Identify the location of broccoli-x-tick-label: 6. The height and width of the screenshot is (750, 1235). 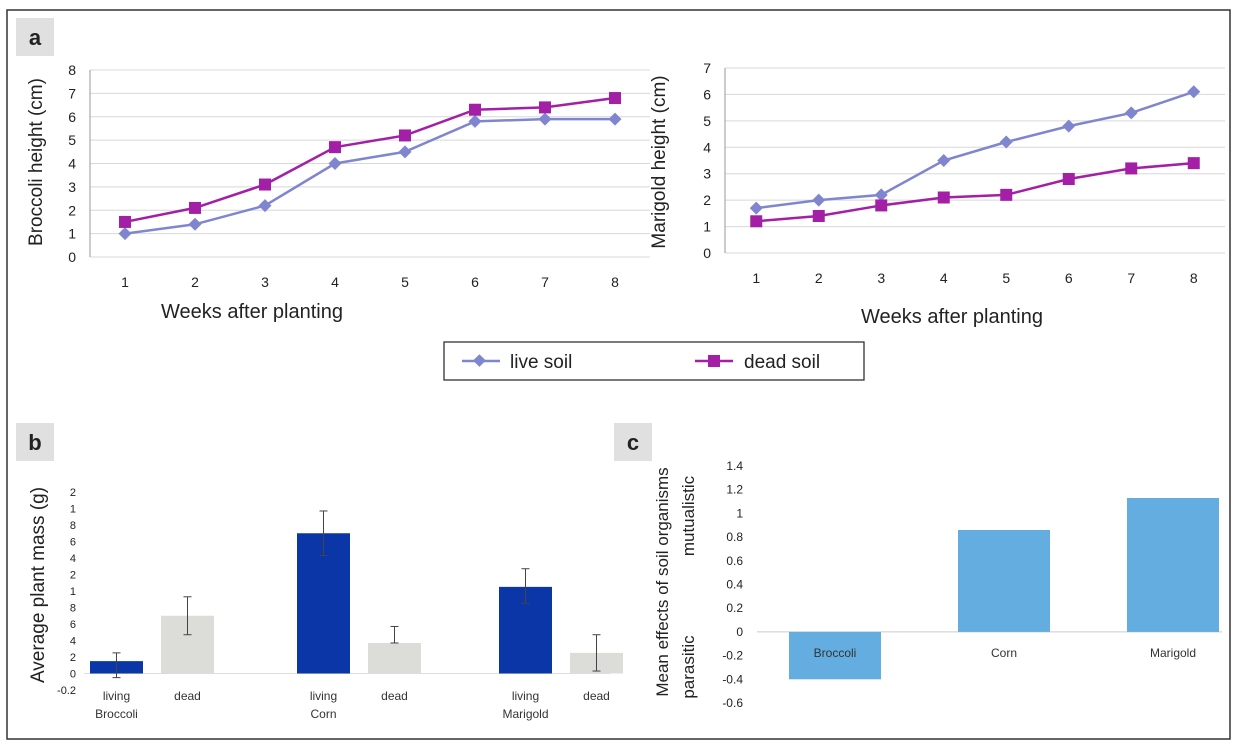
(475, 282).